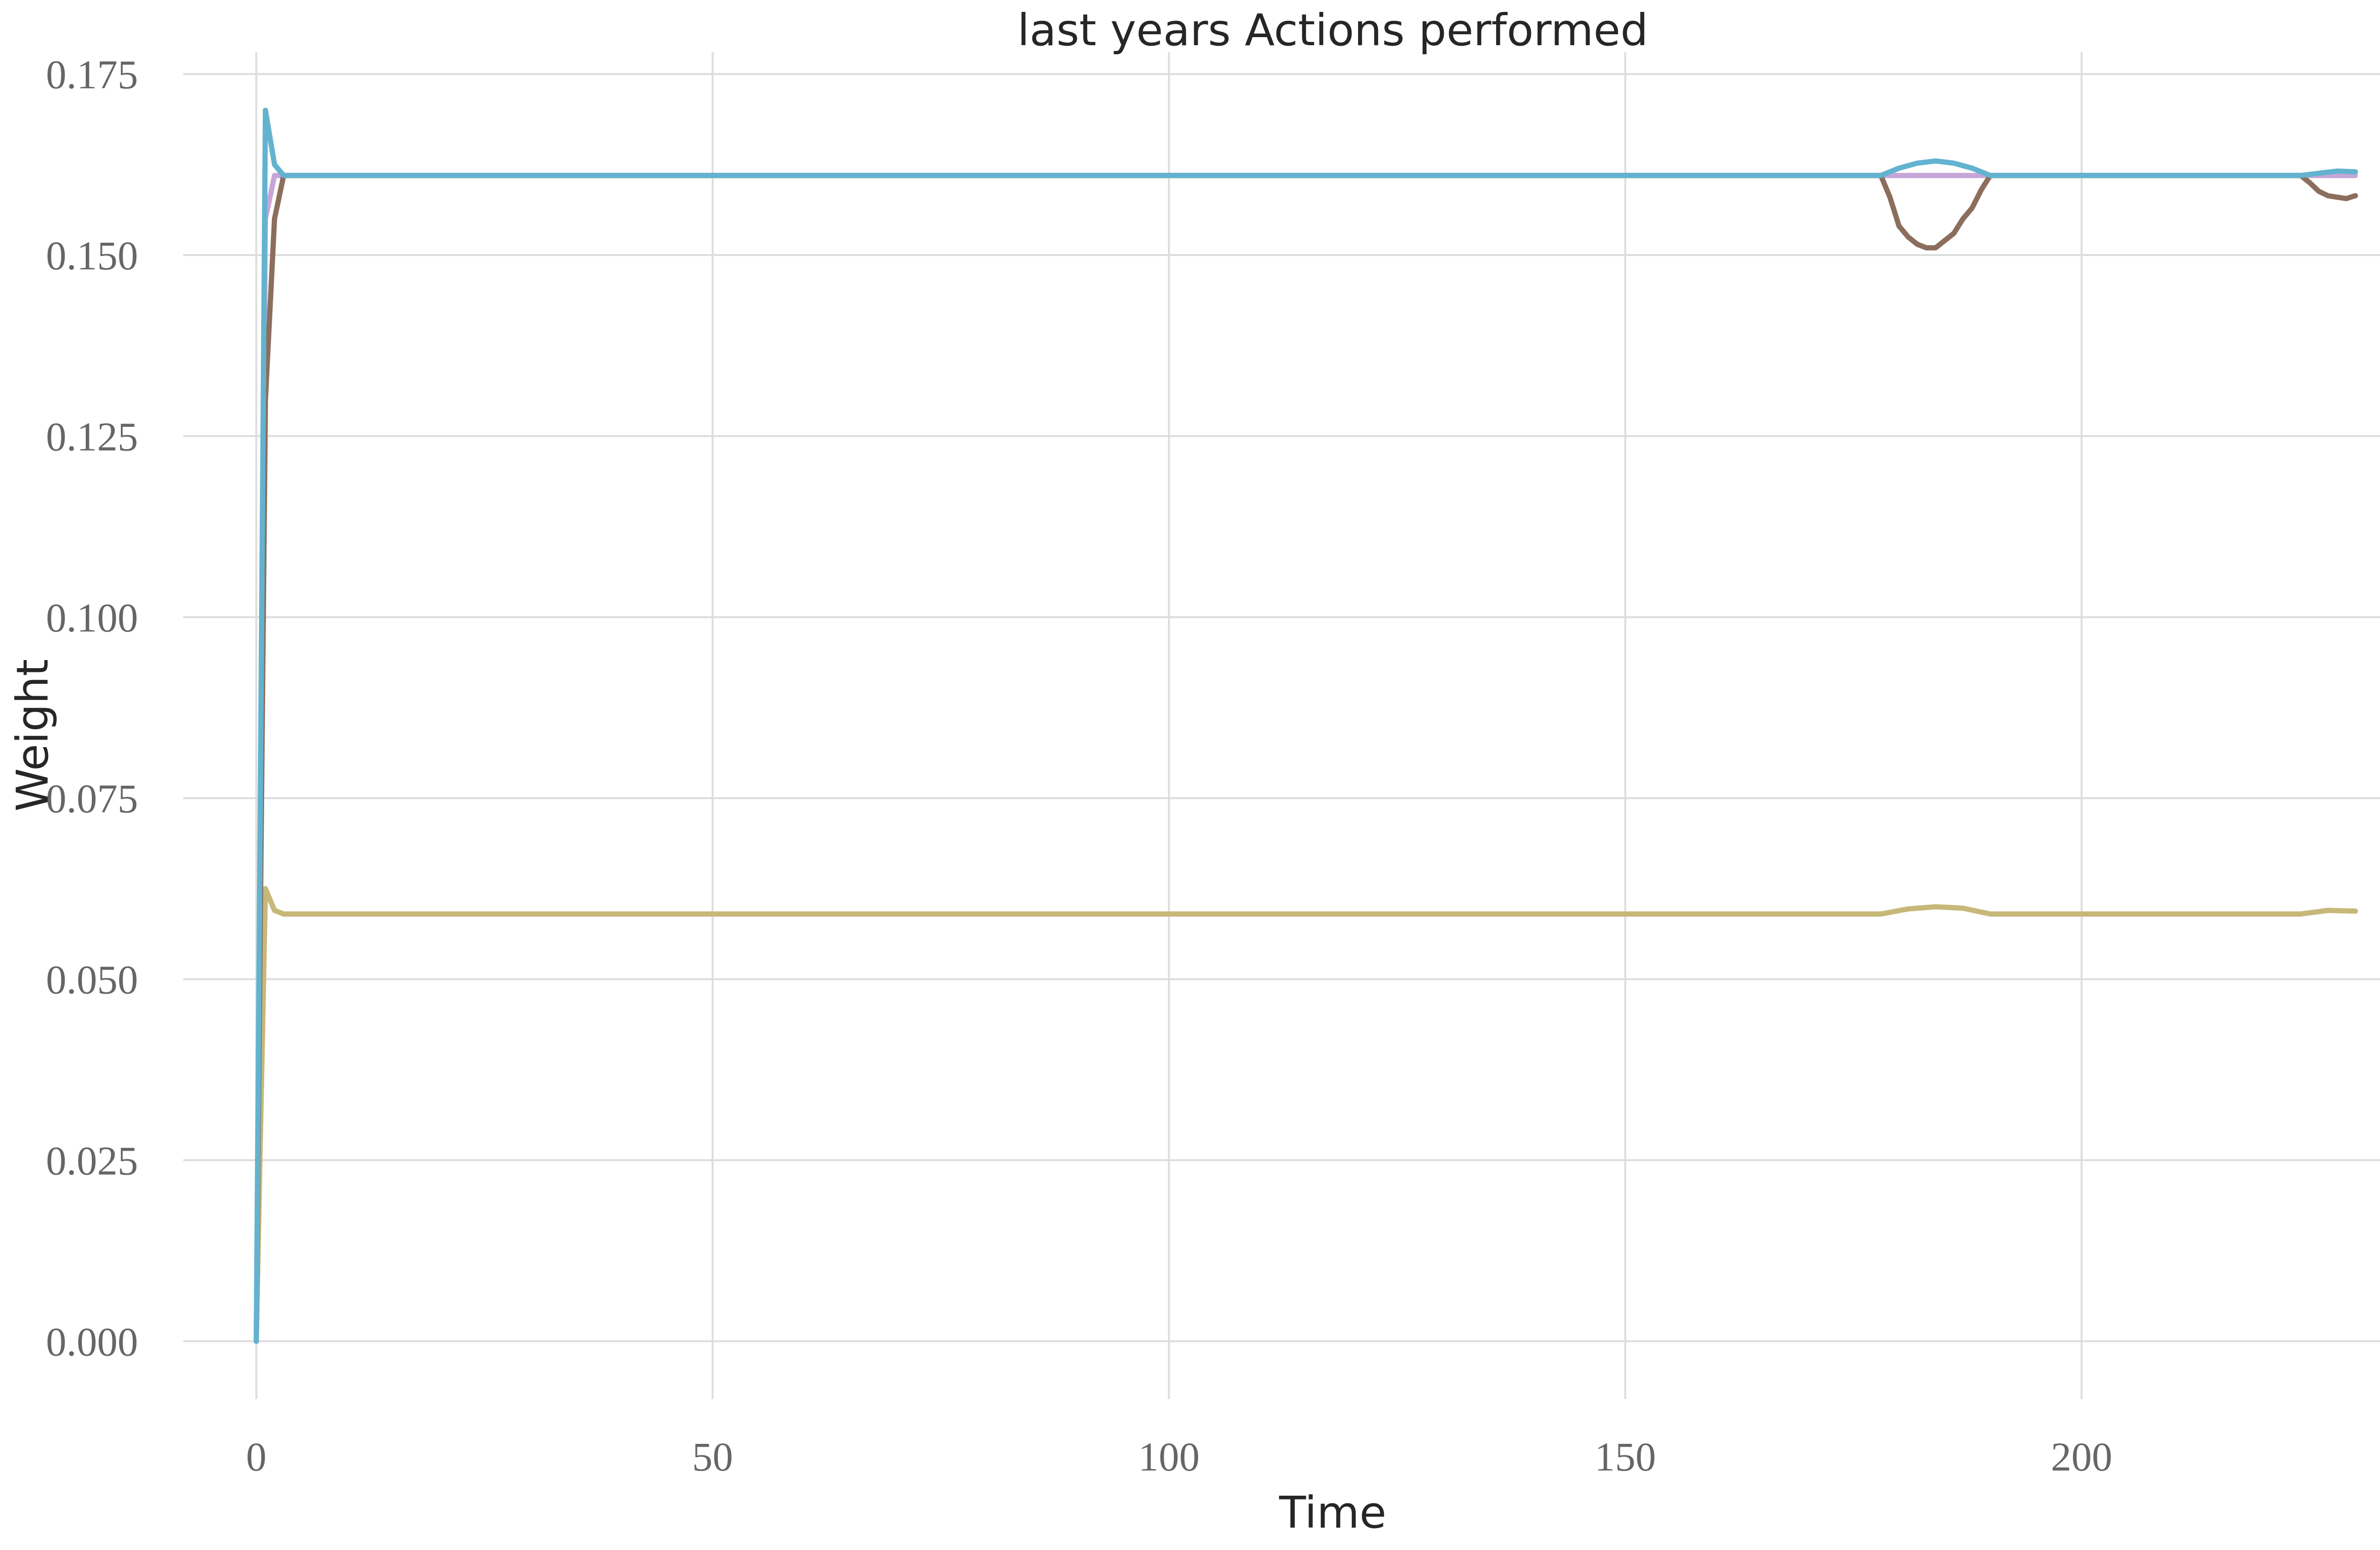  What do you see at coordinates (92, 798) in the screenshot?
I see `y-tick-label: 0.075` at bounding box center [92, 798].